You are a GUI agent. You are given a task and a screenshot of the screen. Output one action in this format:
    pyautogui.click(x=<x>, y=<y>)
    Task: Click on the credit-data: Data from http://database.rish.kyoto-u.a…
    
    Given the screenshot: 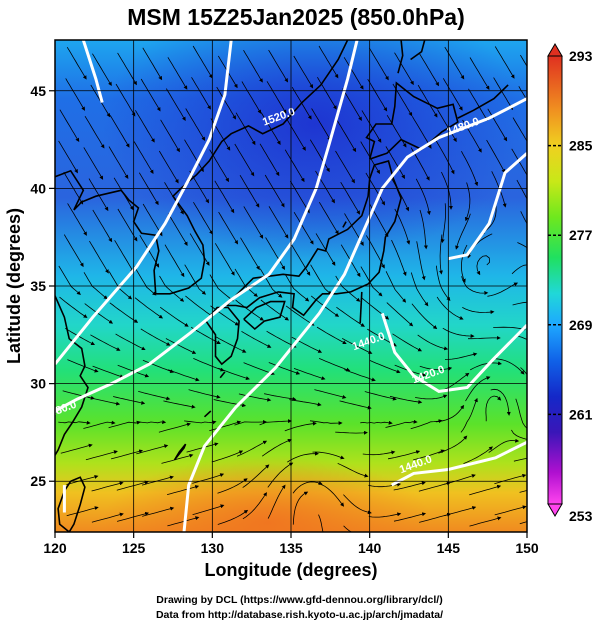 What is the action you would take?
    pyautogui.click(x=299, y=615)
    